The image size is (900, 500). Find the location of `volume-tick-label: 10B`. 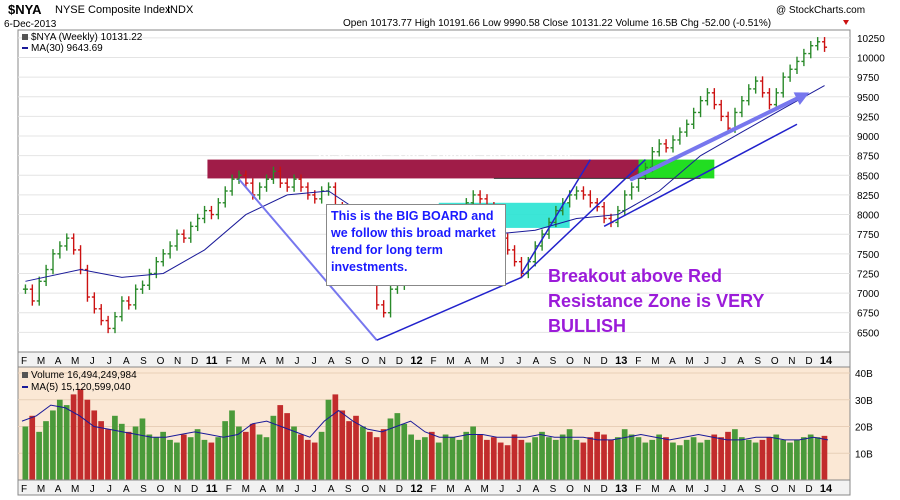

volume-tick-label: 10B is located at coordinates (864, 454).